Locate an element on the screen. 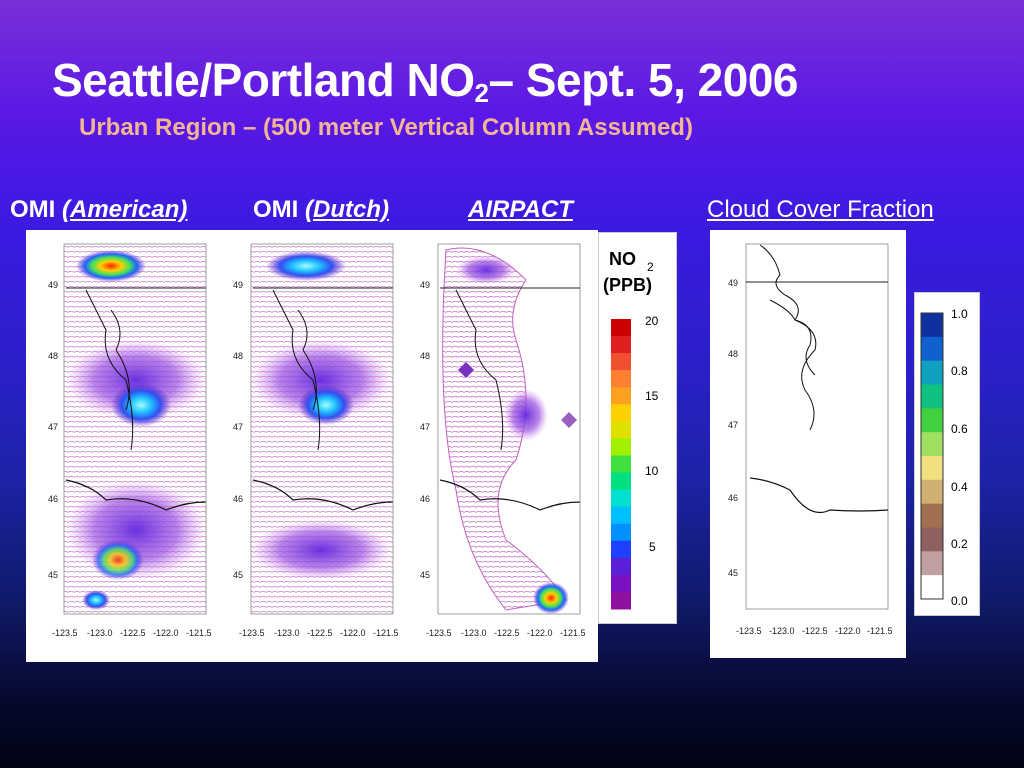  cloud-legend-tick: 0.2 is located at coordinates (959, 544).